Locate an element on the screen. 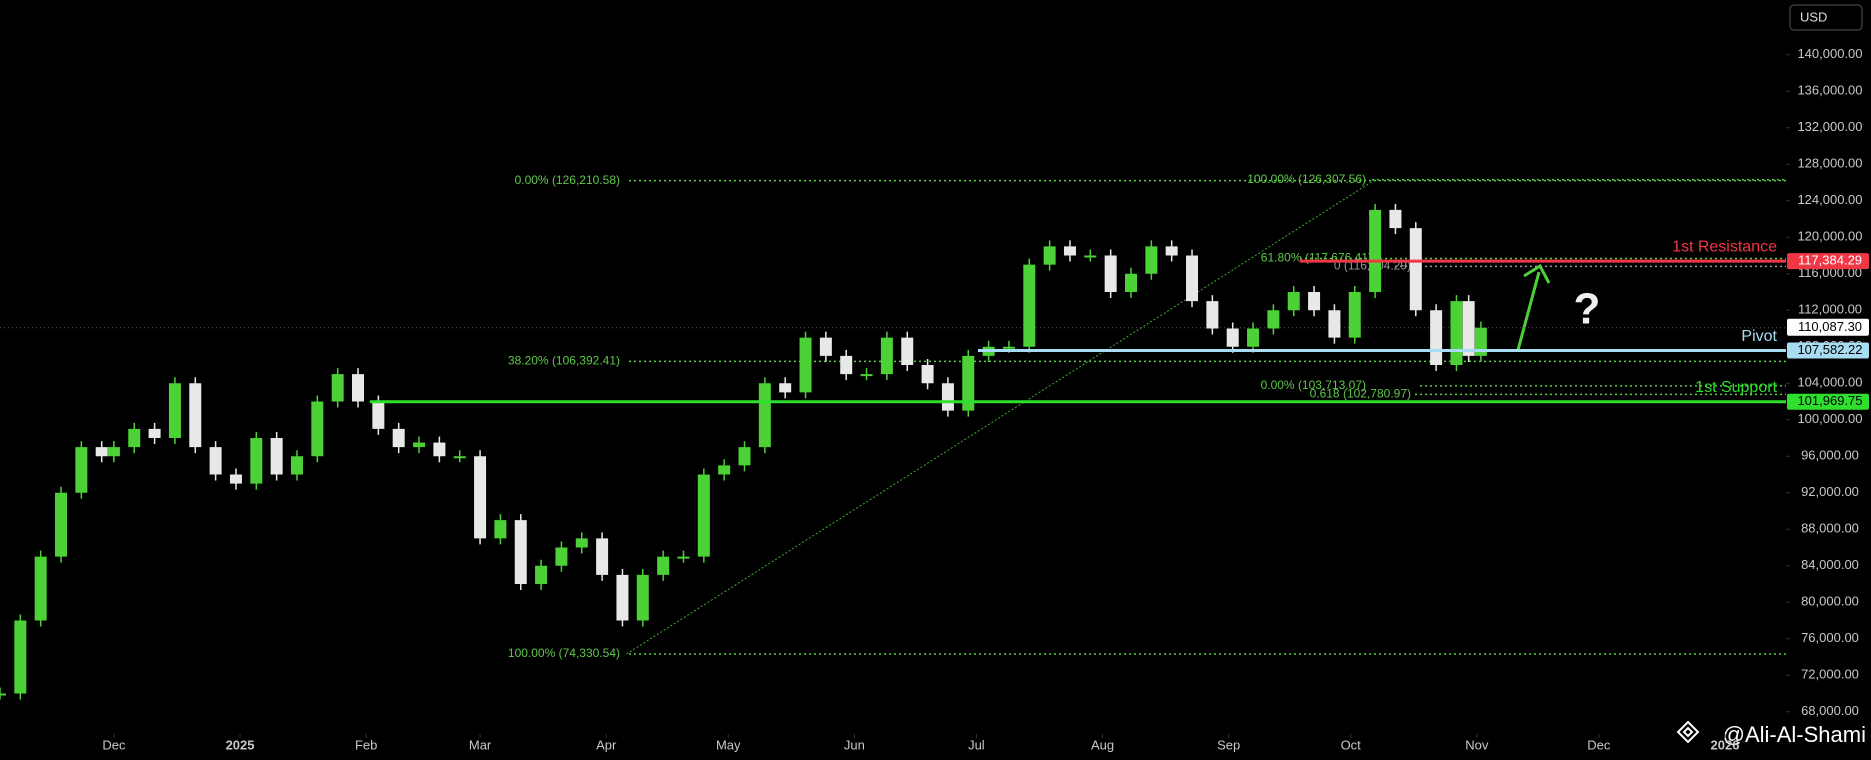  y-tick-label: 112,000.00 is located at coordinates (1830, 309).